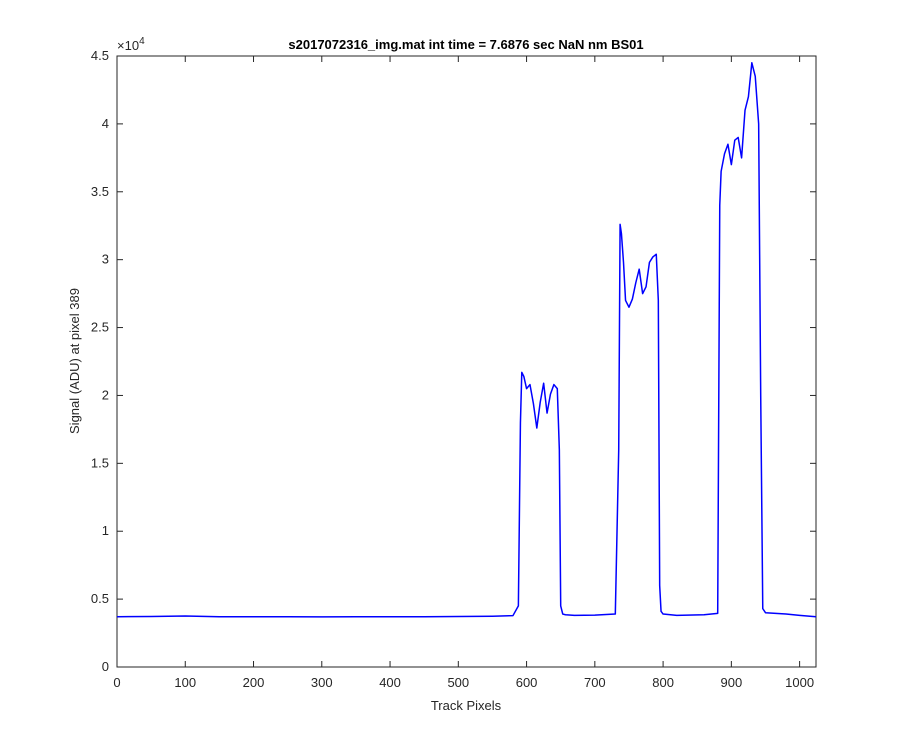 This screenshot has height=750, width=900. What do you see at coordinates (74, 361) in the screenshot?
I see `y-axis-label: Signal (ADU) at pixel 389` at bounding box center [74, 361].